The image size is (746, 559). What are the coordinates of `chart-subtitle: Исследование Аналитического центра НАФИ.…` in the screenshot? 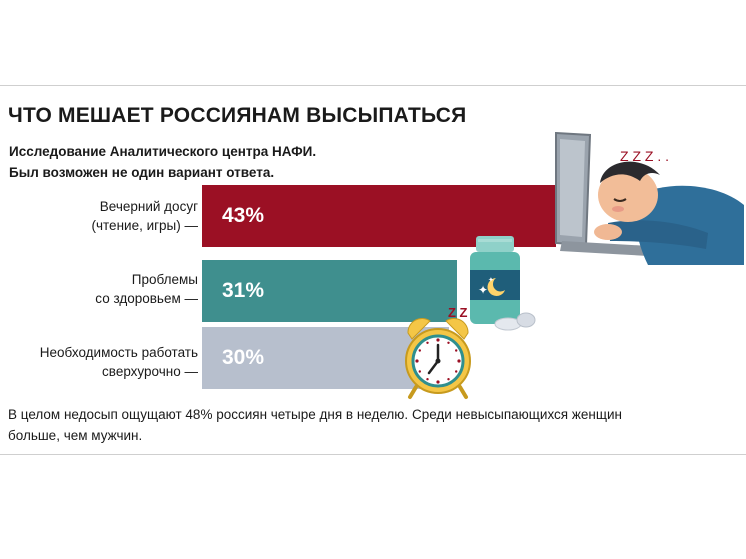 It's located at (162, 162).